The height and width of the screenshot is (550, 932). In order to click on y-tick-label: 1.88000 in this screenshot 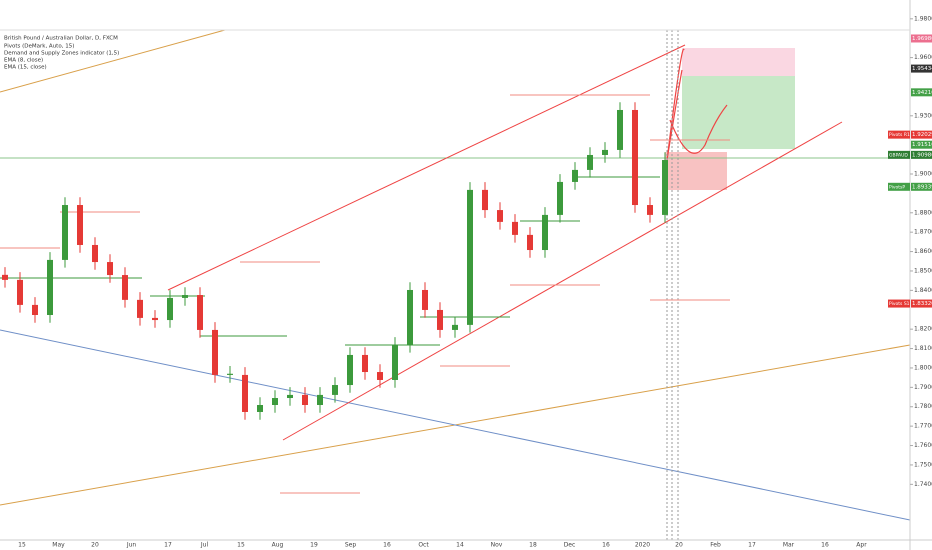, I will do `click(923, 212)`.